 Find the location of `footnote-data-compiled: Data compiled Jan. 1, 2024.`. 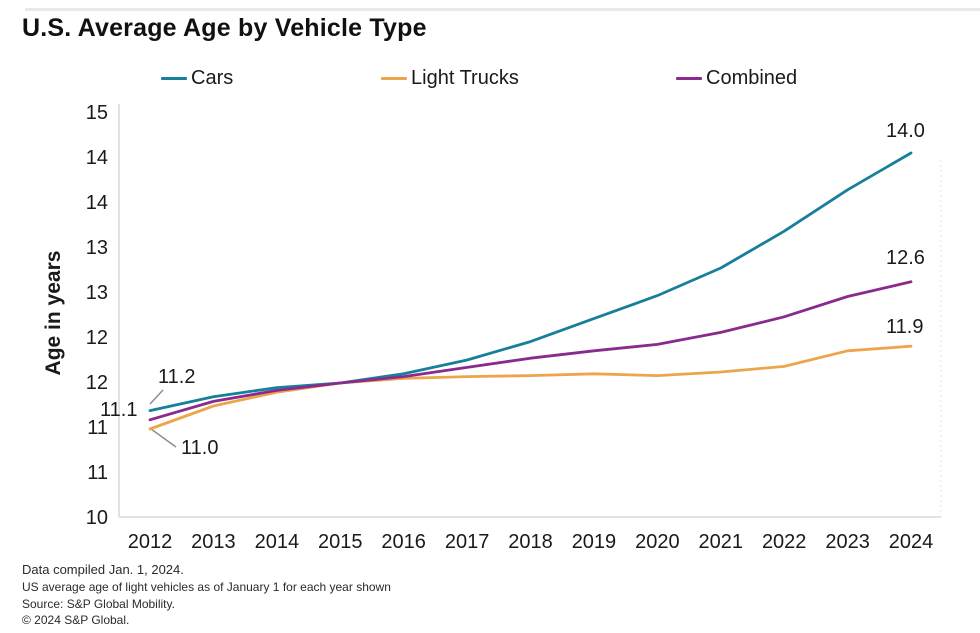

footnote-data-compiled: Data compiled Jan. 1, 2024. is located at coordinates (103, 569).